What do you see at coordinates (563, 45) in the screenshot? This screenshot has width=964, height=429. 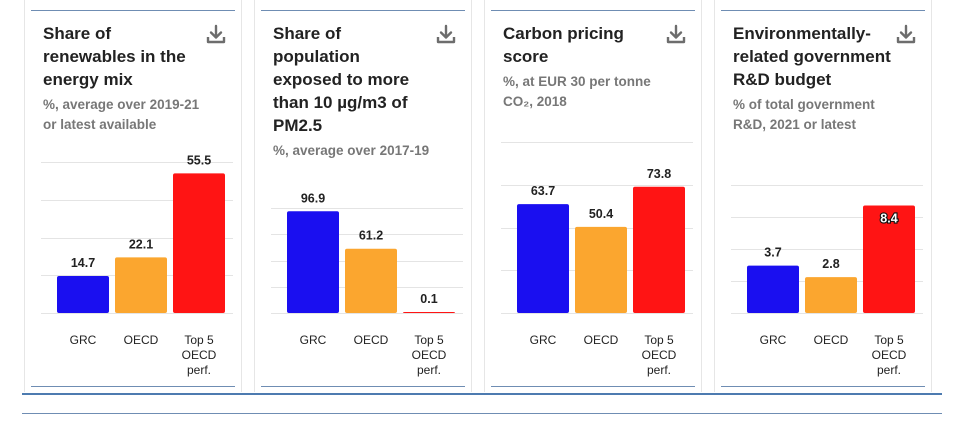 I see `chart-title-text: Carbon pricing score` at bounding box center [563, 45].